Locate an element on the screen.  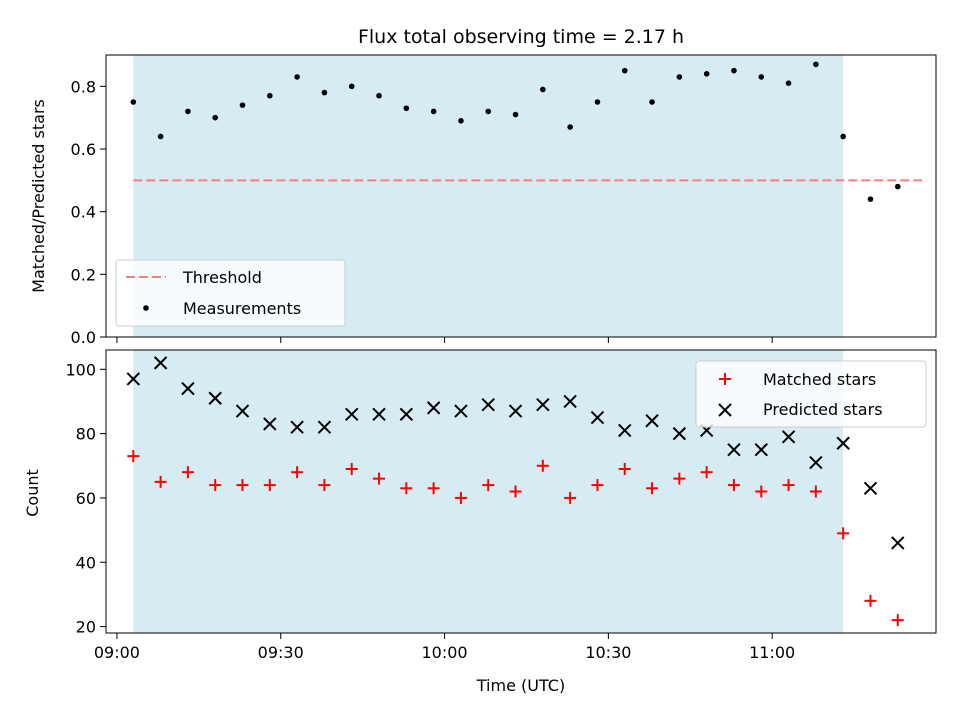
top-legend-box is located at coordinates (230, 293).